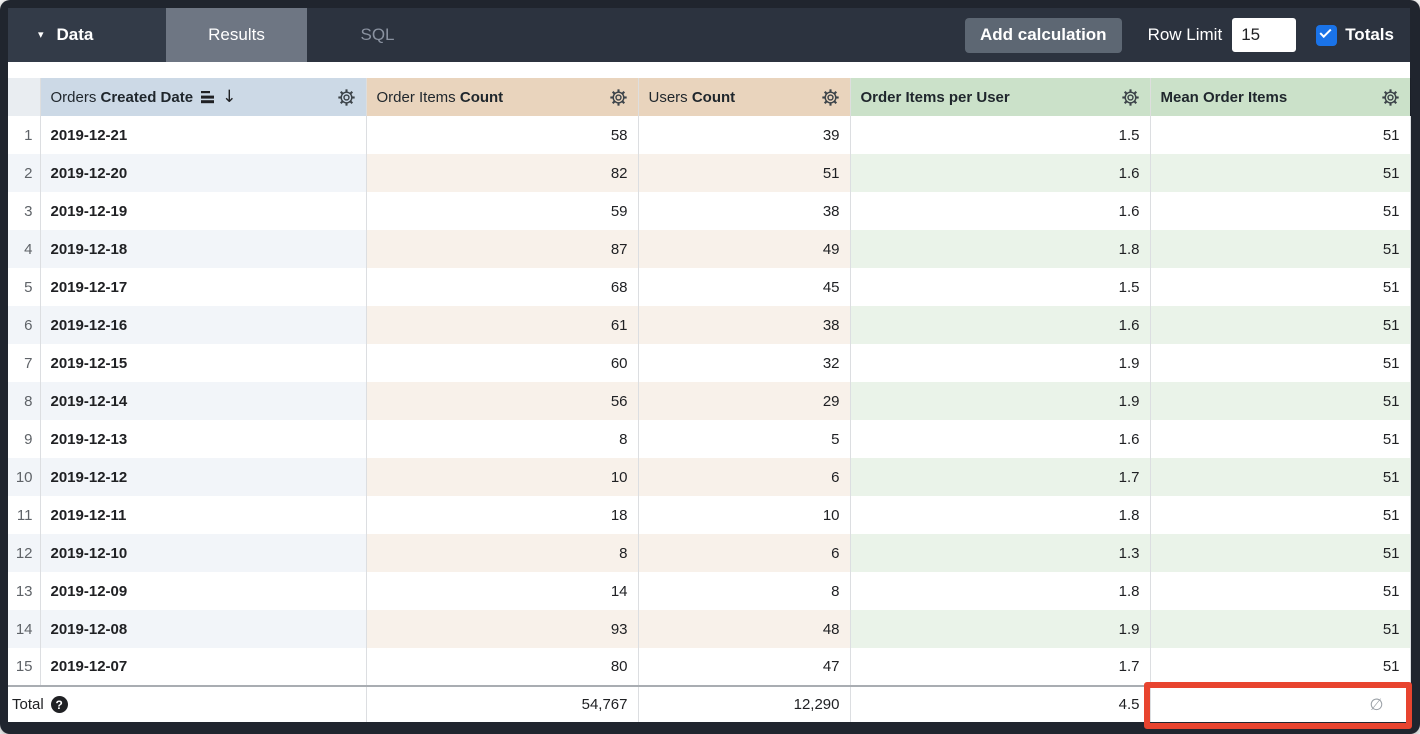  I want to click on users-count-cell: 29, so click(744, 401).